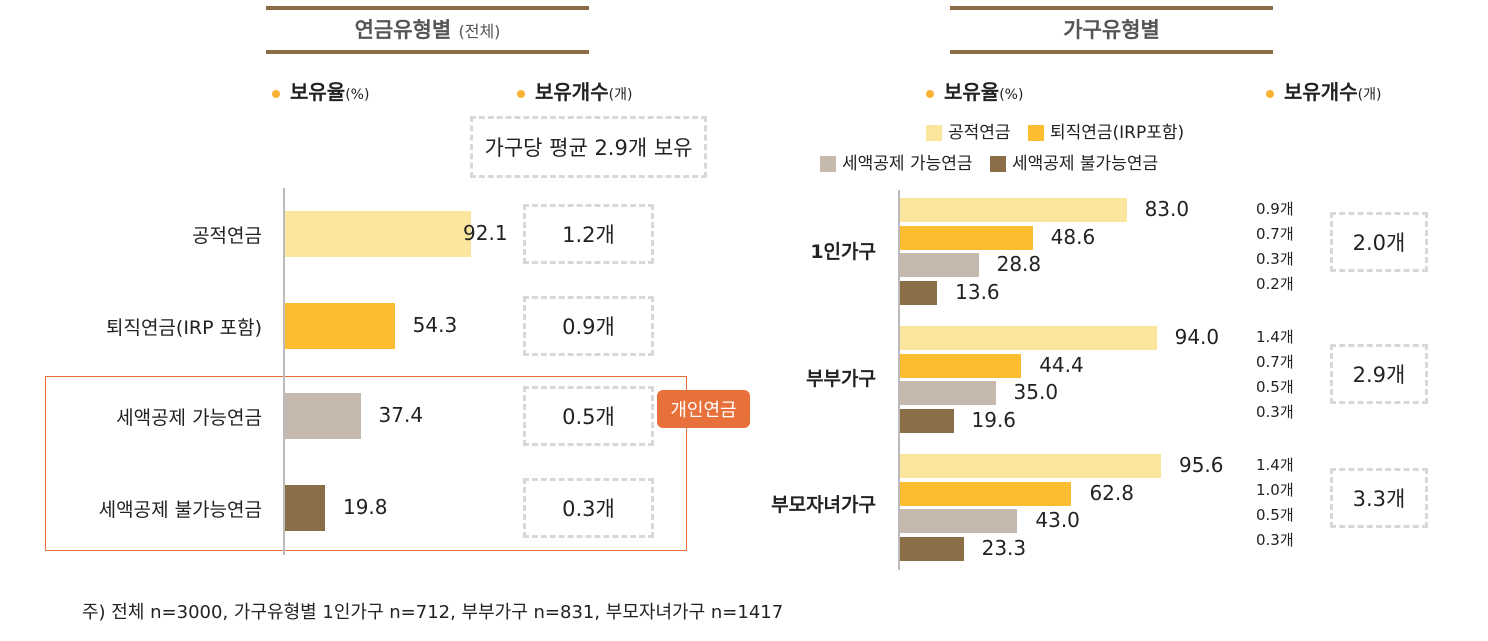  I want to click on right-title: 가구유형별, so click(1111, 30).